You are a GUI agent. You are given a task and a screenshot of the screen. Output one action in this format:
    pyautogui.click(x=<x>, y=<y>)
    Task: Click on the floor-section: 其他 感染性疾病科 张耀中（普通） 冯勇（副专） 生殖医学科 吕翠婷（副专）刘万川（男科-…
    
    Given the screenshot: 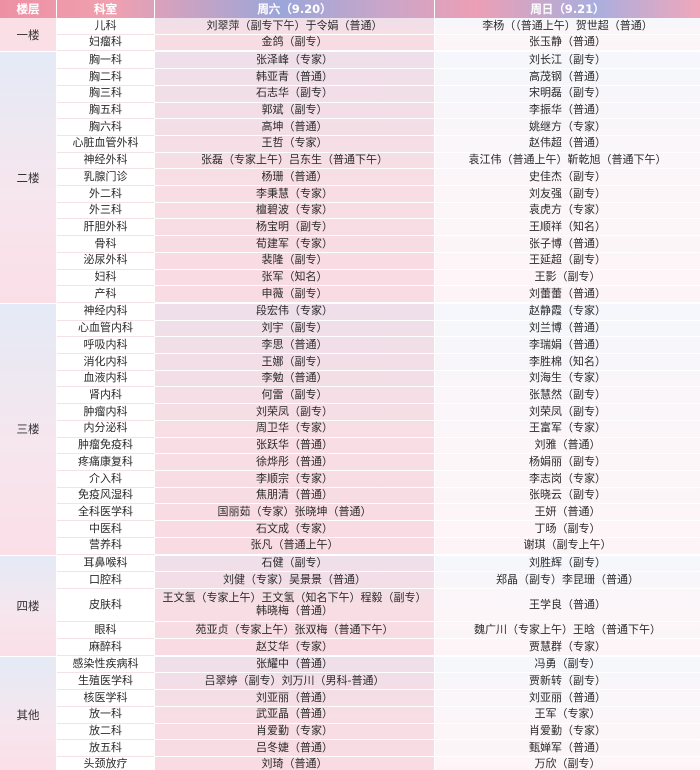 What is the action you would take?
    pyautogui.click(x=350, y=713)
    